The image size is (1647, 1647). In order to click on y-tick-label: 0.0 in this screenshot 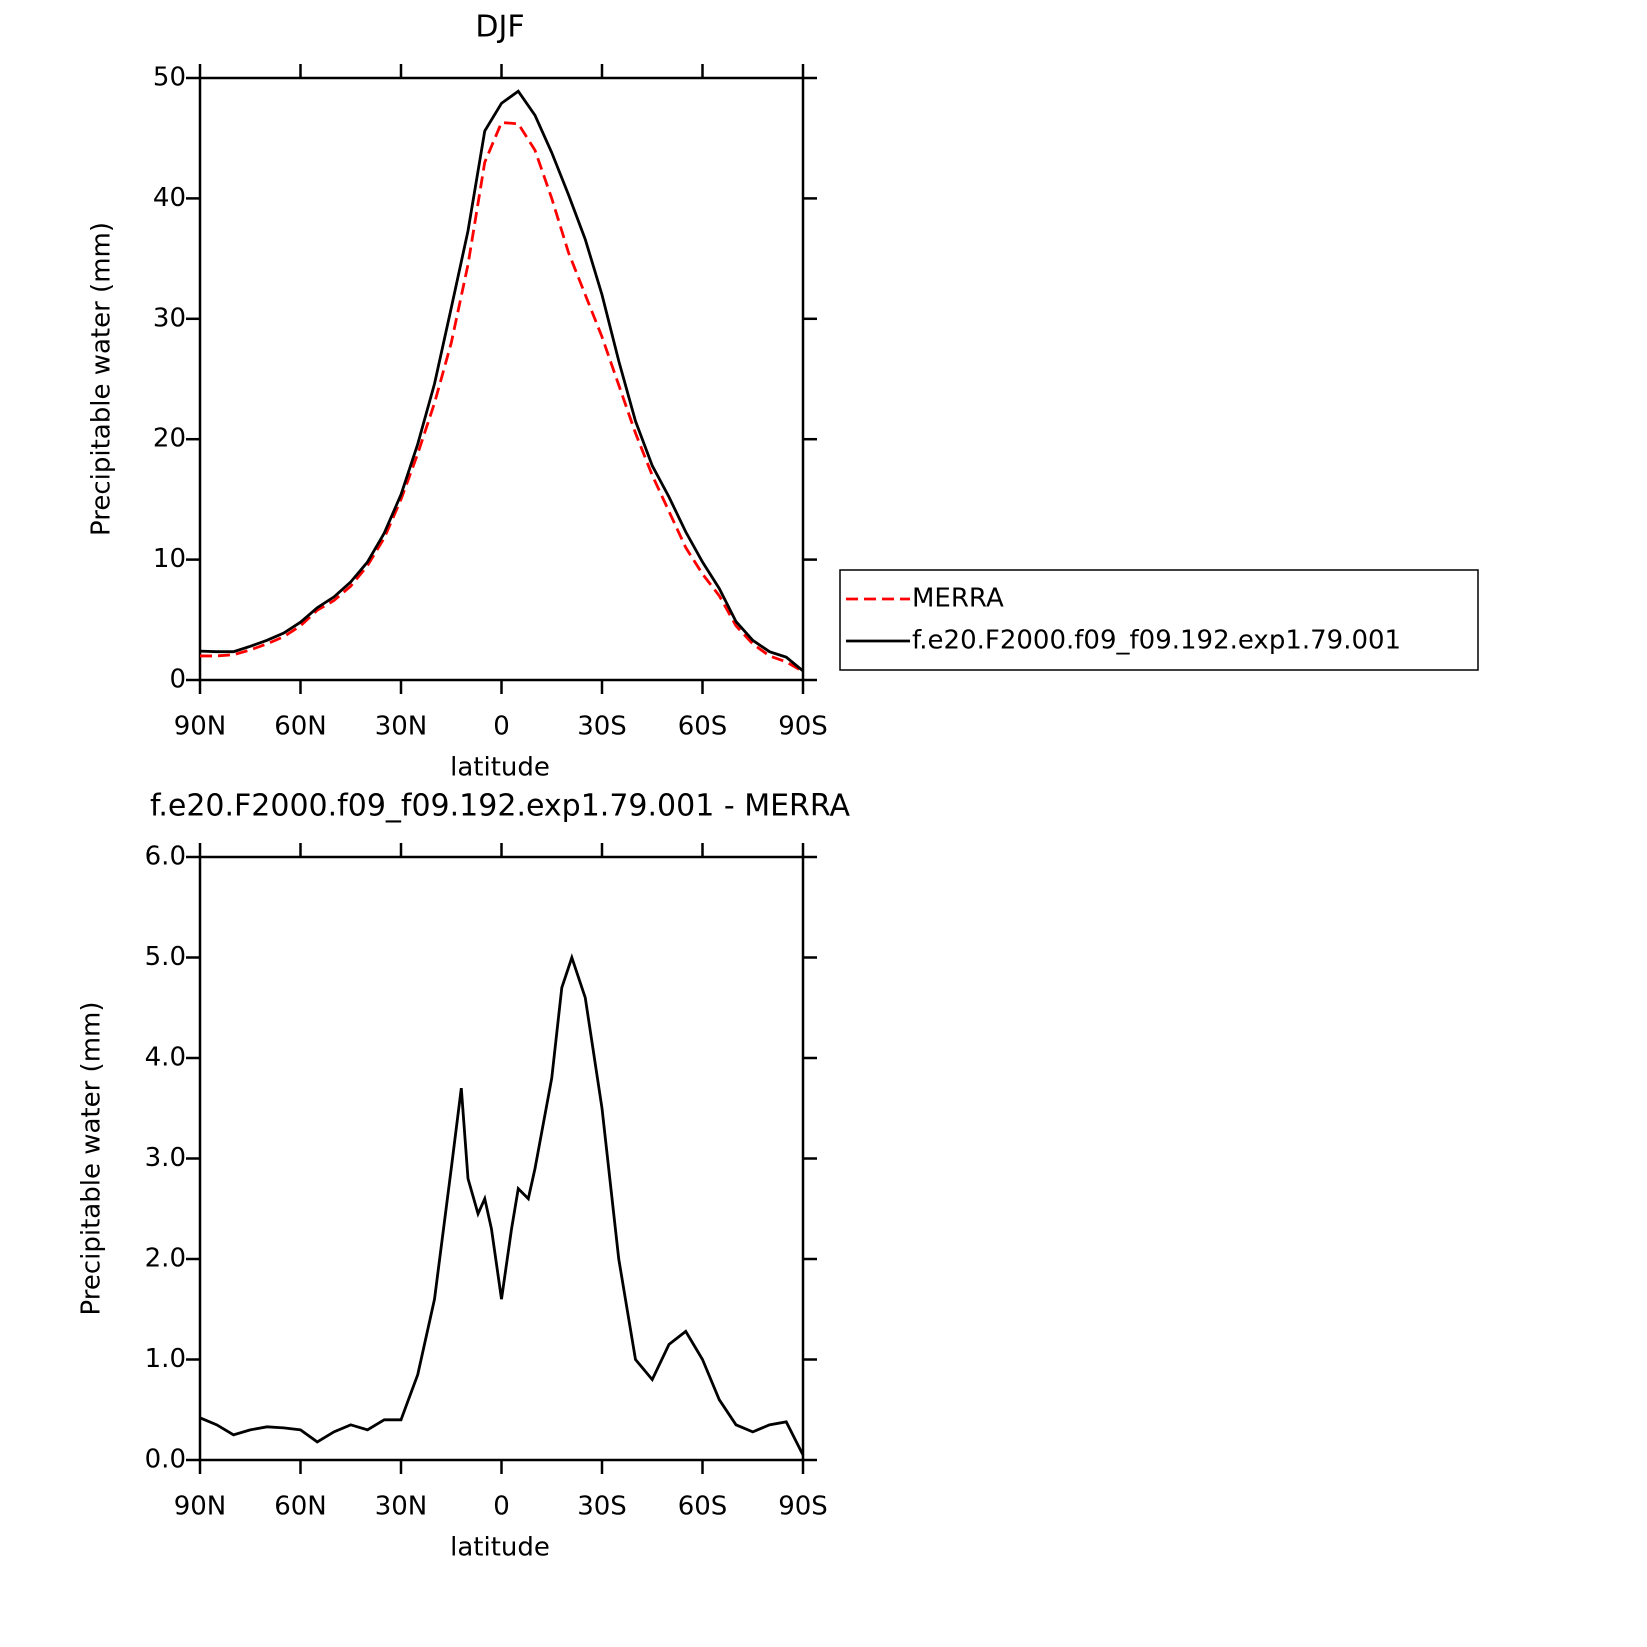, I will do `click(165, 1460)`.